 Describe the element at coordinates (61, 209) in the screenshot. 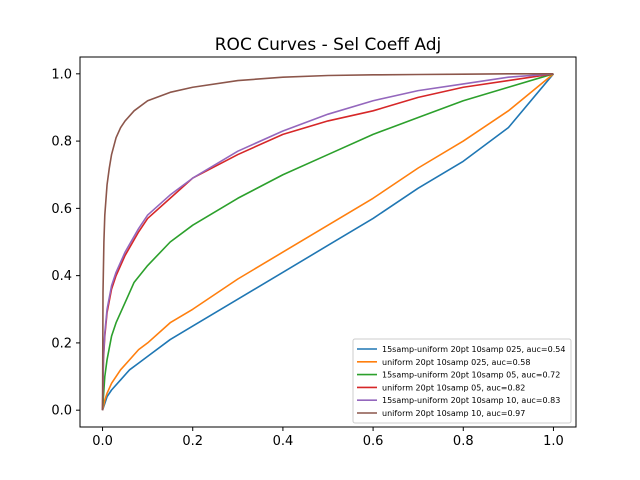

I see `y-tick-label: 0.6` at that location.